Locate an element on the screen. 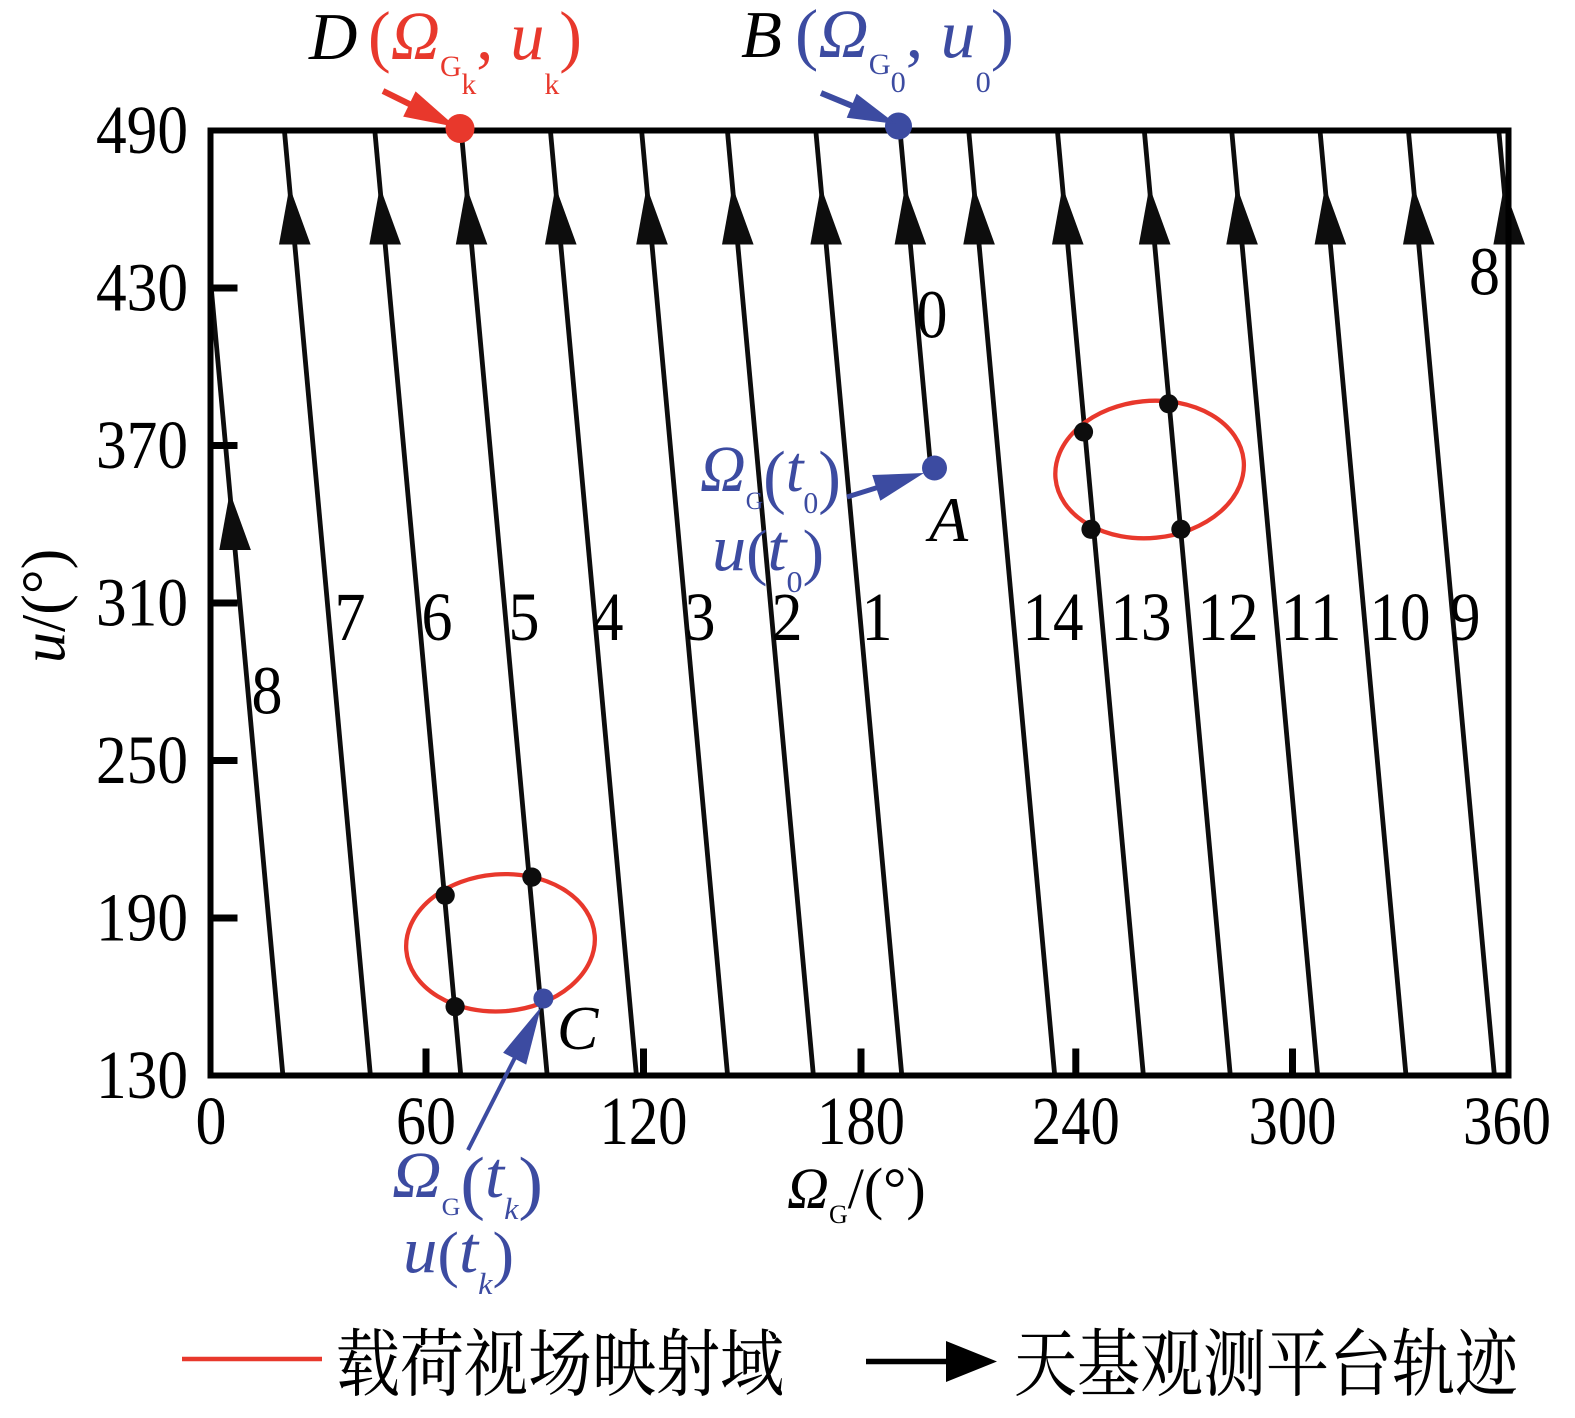 The image size is (1575, 1418). svg-text: 9 is located at coordinates (1465, 617).